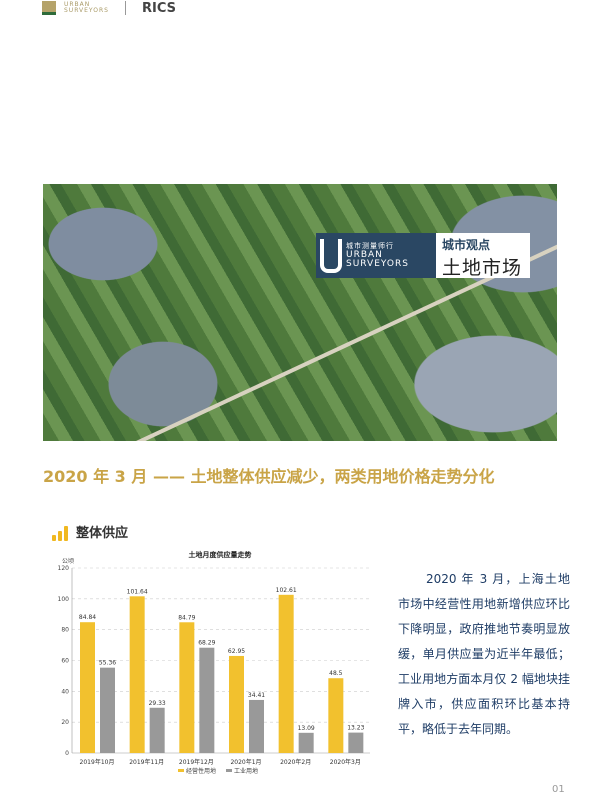  I want to click on data-label: 68.29, so click(206, 643).